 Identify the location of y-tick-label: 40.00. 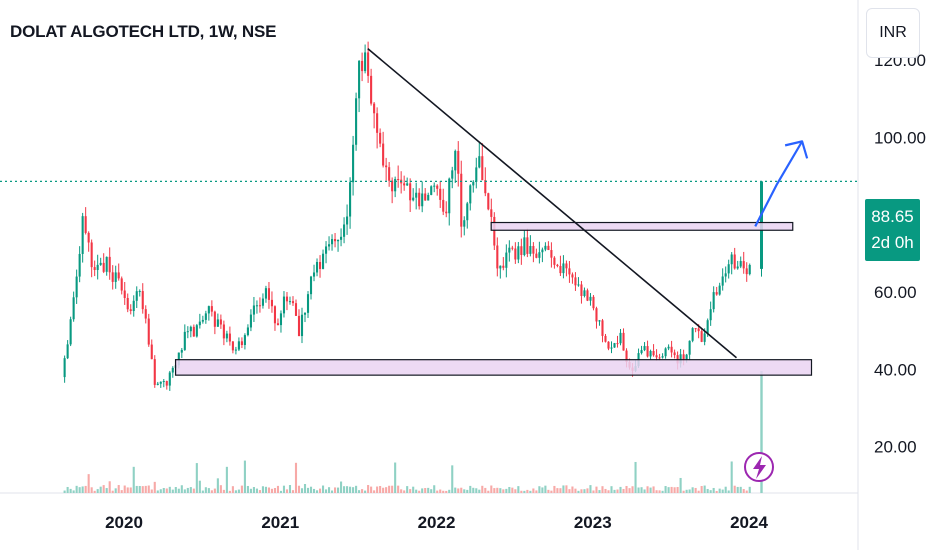
(895, 369).